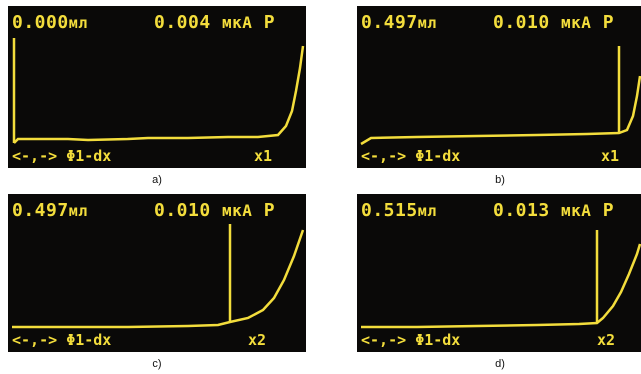  What do you see at coordinates (182, 22) in the screenshot?
I see `current-value: 0.004` at bounding box center [182, 22].